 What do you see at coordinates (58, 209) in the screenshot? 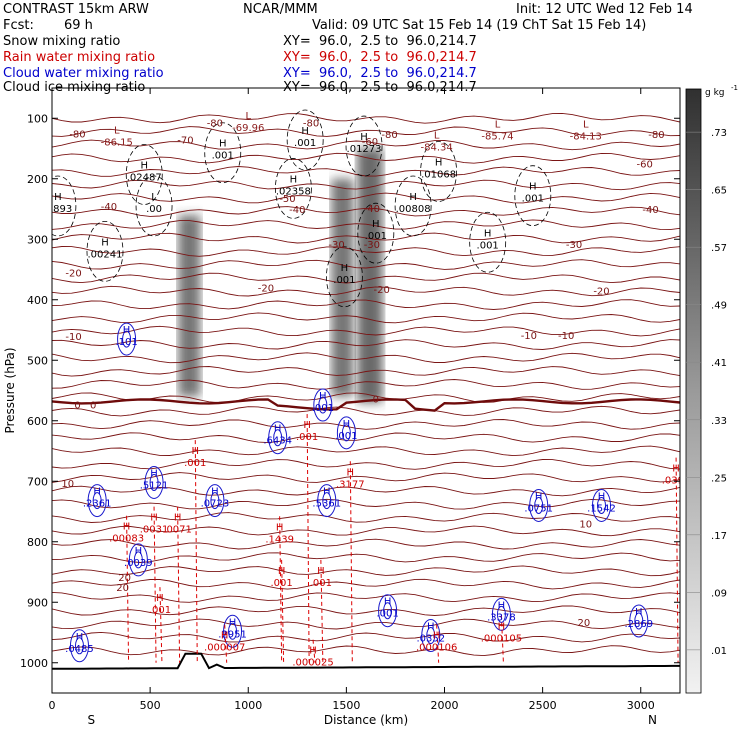
I see `extremum-value: .0893` at bounding box center [58, 209].